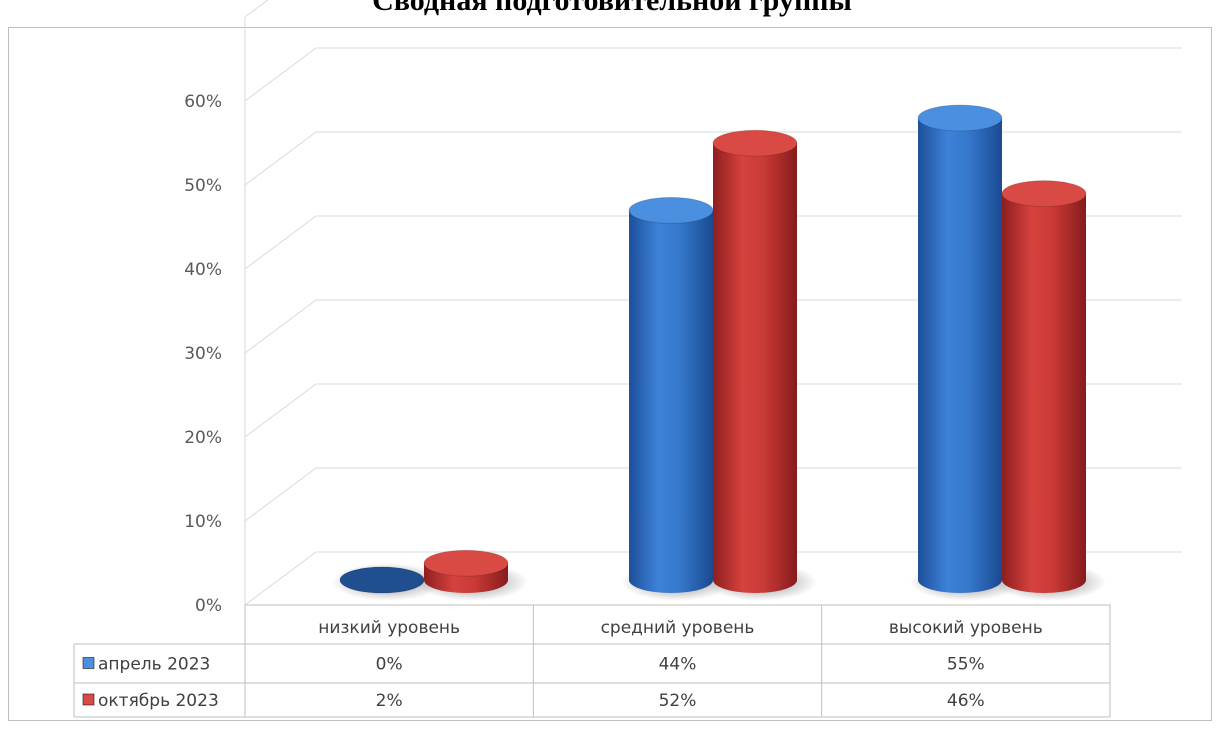 The width and height of the screenshot is (1224, 729). What do you see at coordinates (678, 665) in the screenshot?
I see `data-label: 44%` at bounding box center [678, 665].